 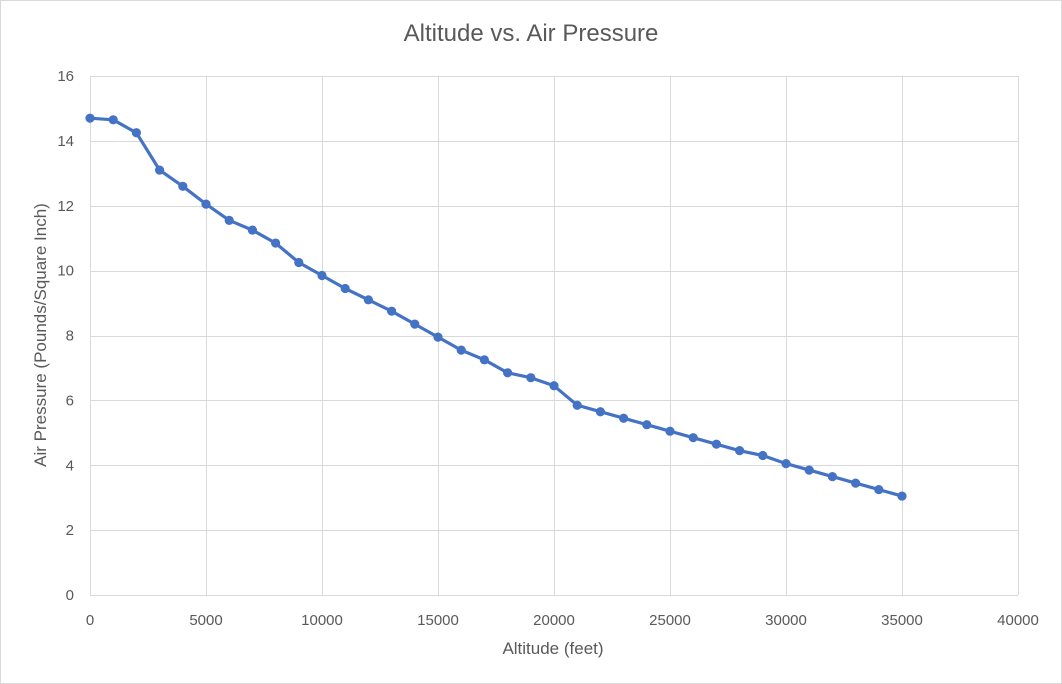 I want to click on x-axis-tick-labels: 0 5000 10000 15000 20000 25000 30000 35000 40000, so click(x=562, y=620).